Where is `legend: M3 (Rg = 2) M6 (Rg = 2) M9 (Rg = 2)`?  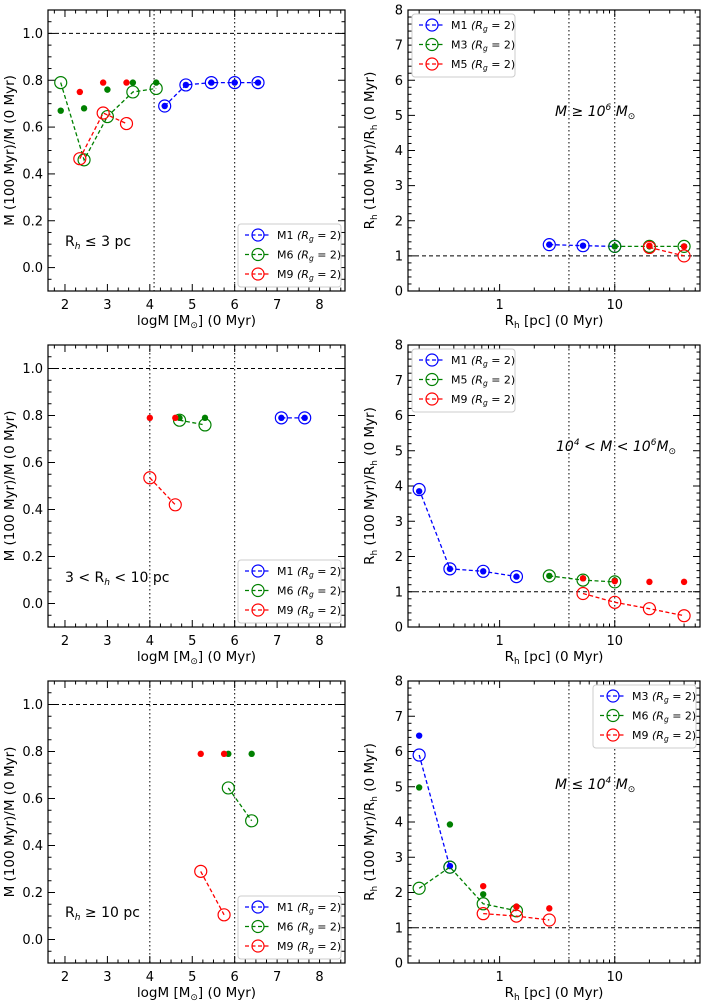
legend: M3 (Rg = 2) M6 (Rg = 2) M9 (Rg = 2) is located at coordinates (644, 716).